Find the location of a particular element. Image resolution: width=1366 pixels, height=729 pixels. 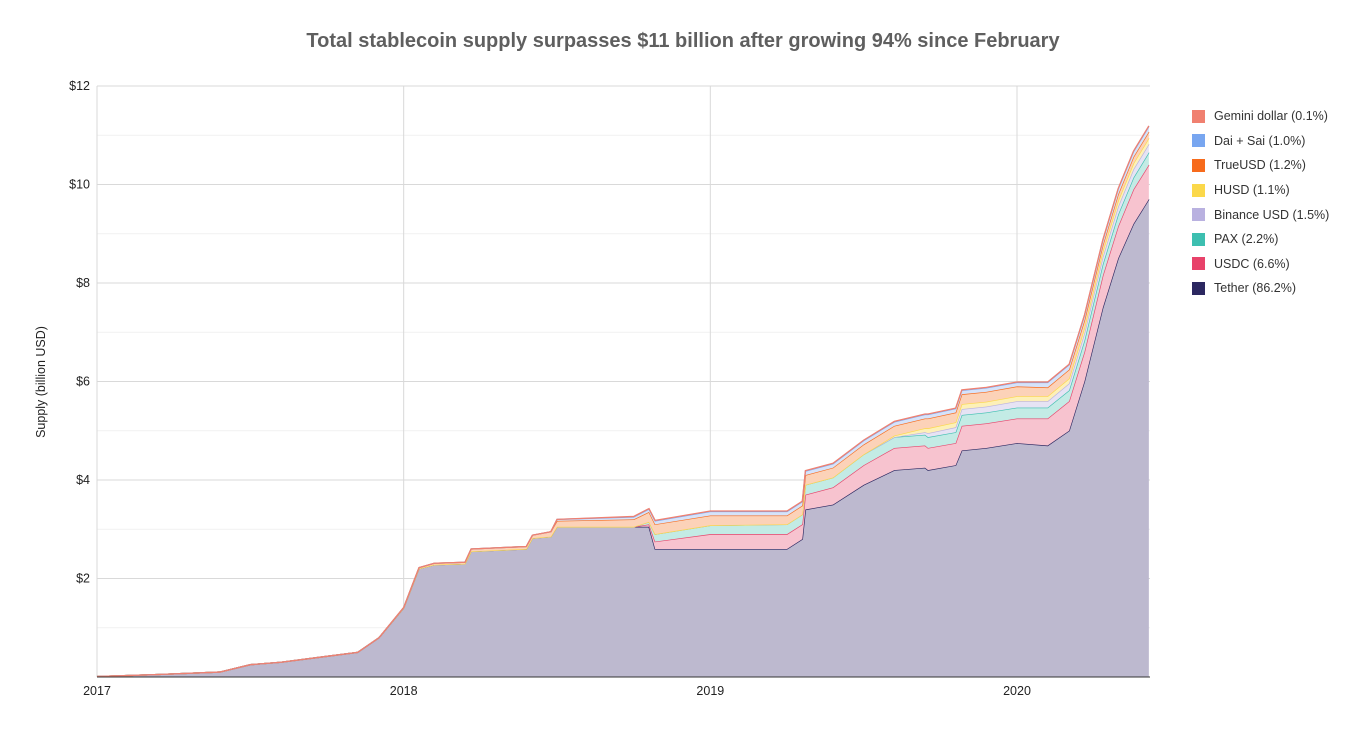

y-axis-label: Supply (billion USD) is located at coordinates (41, 382).